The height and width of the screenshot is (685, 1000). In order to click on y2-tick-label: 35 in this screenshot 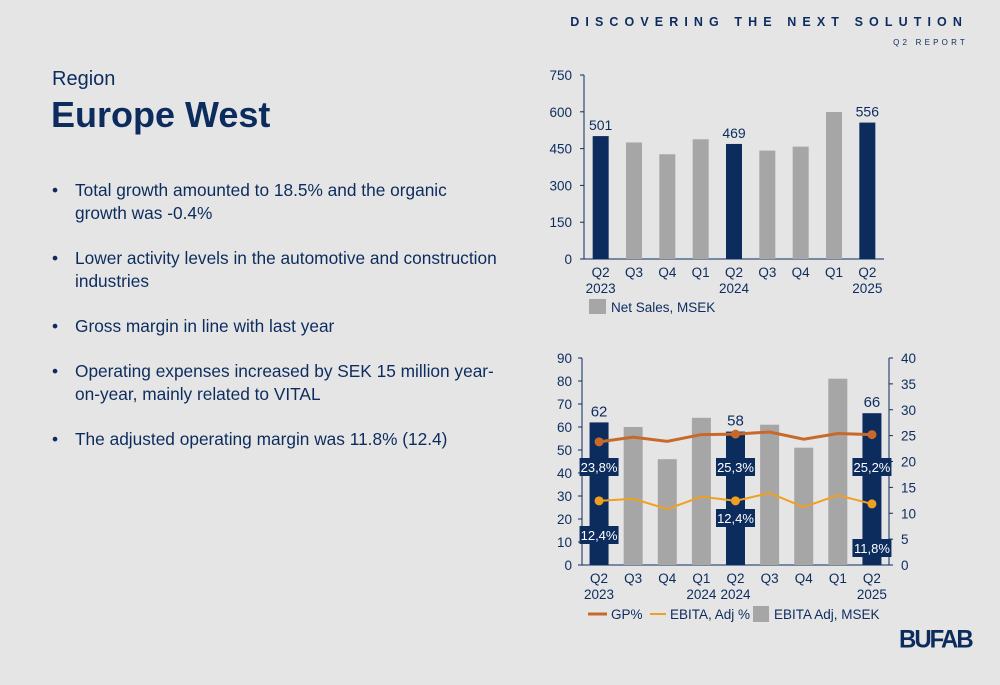, I will do `click(908, 384)`.